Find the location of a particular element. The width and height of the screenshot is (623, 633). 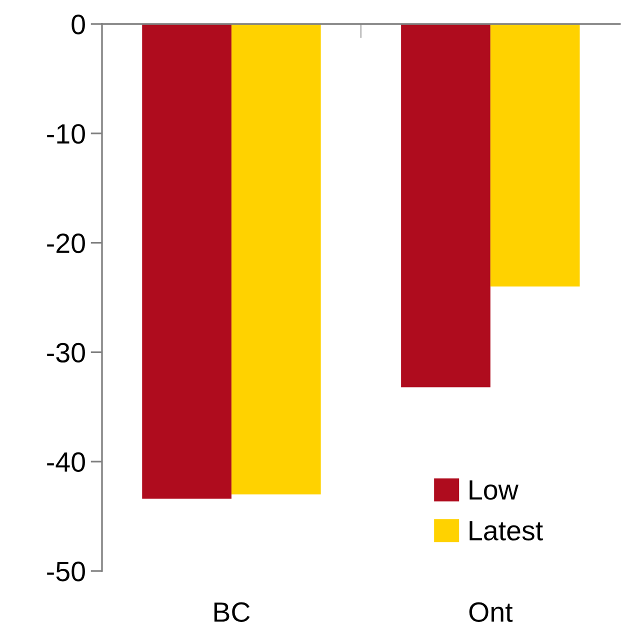

x-tick-label: Ont is located at coordinates (491, 612).